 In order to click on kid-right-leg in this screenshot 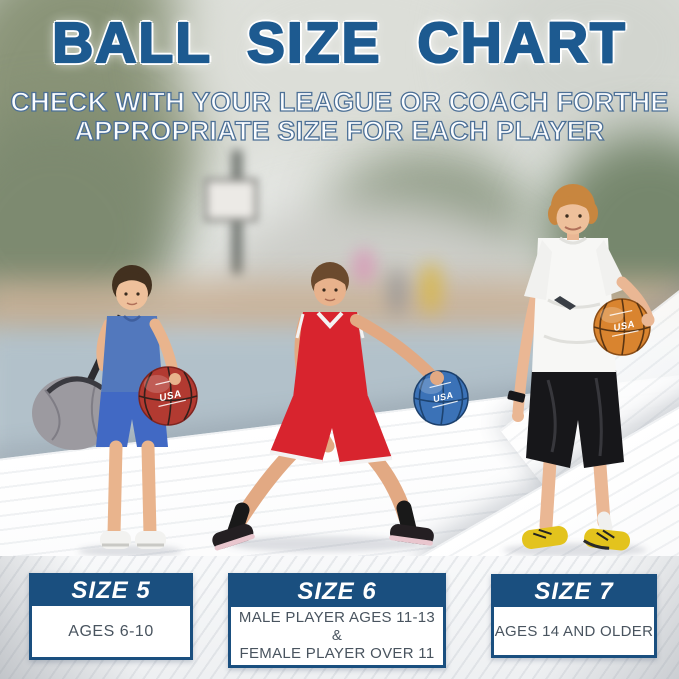, I will do `click(149, 490)`.